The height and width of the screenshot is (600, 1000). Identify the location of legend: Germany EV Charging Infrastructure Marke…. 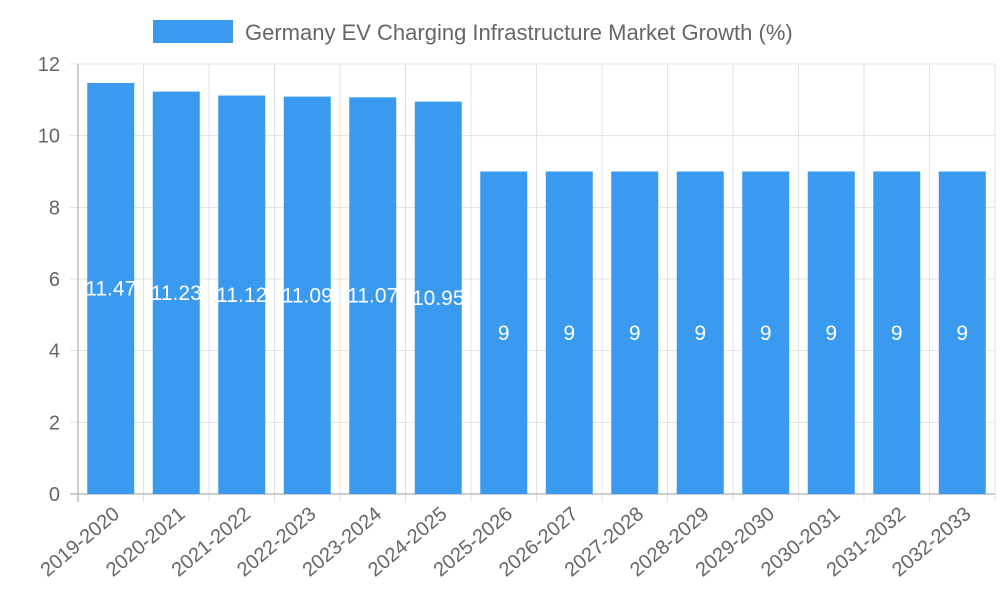
(473, 32).